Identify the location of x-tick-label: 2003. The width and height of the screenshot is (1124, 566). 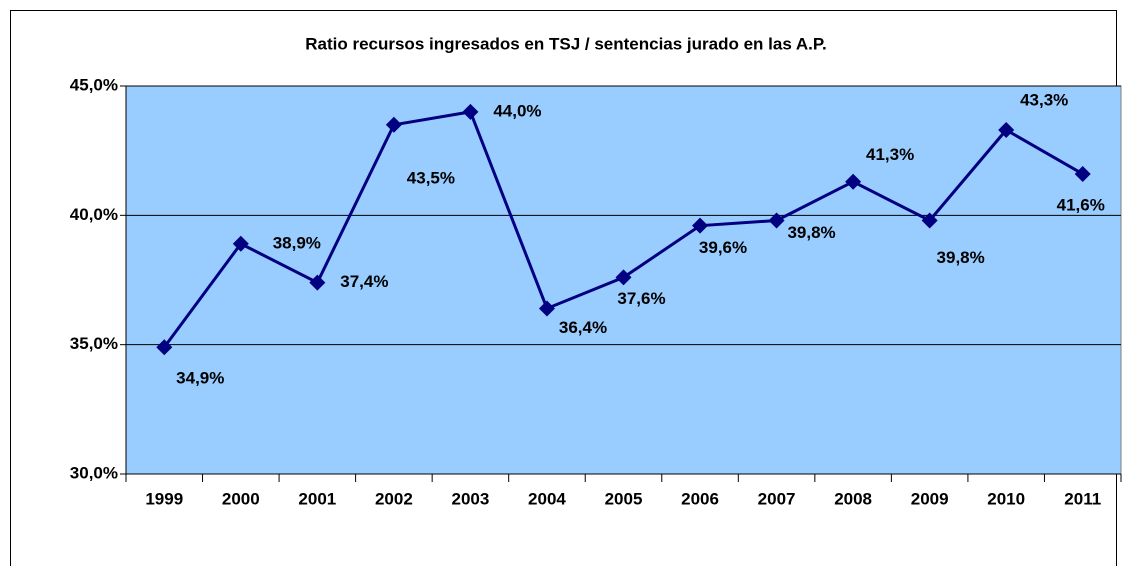
(471, 498).